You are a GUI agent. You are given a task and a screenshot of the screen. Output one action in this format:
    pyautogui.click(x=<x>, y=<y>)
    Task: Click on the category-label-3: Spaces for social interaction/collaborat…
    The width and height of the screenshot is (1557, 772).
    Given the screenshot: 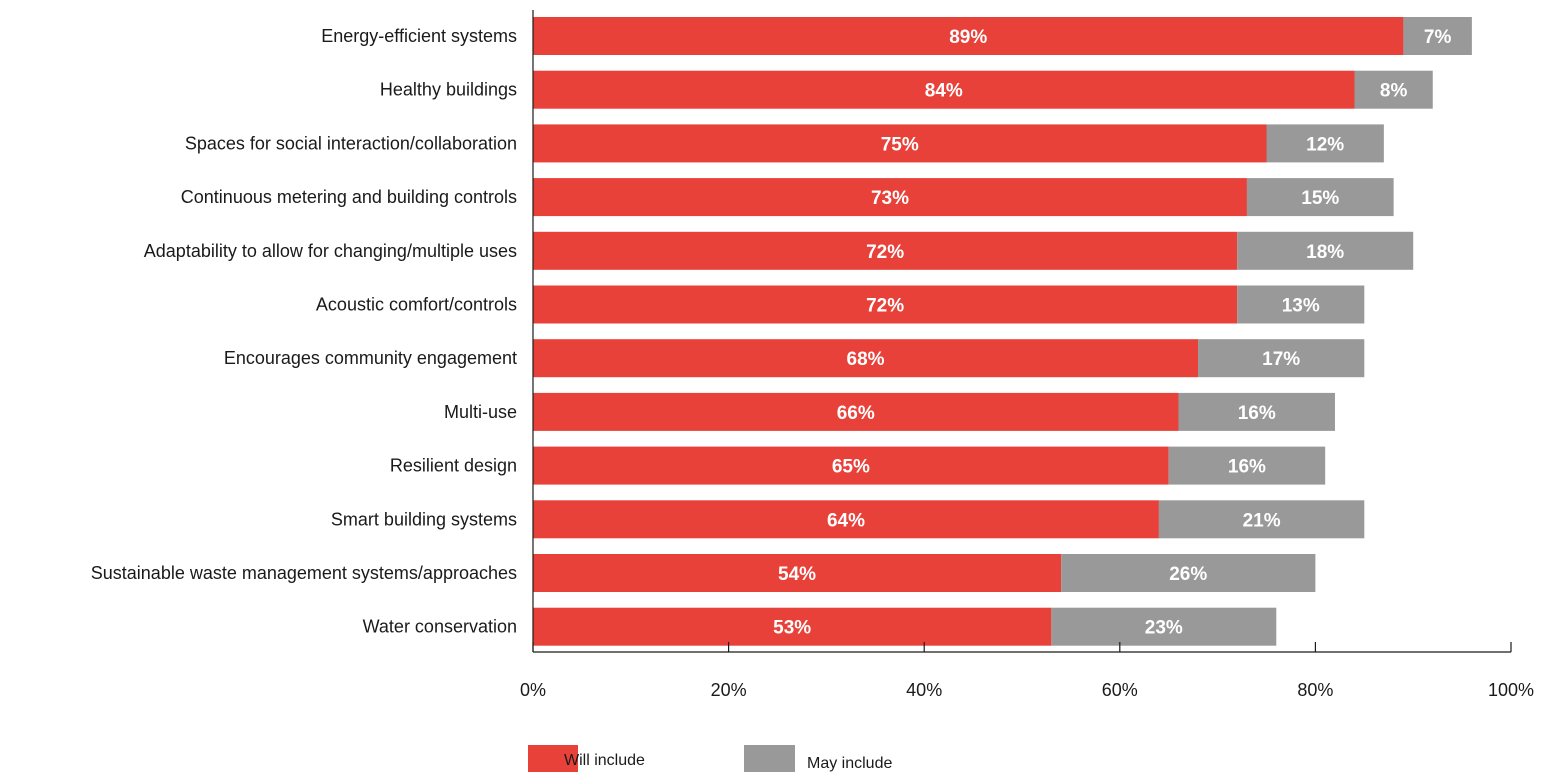 What is the action you would take?
    pyautogui.click(x=351, y=143)
    